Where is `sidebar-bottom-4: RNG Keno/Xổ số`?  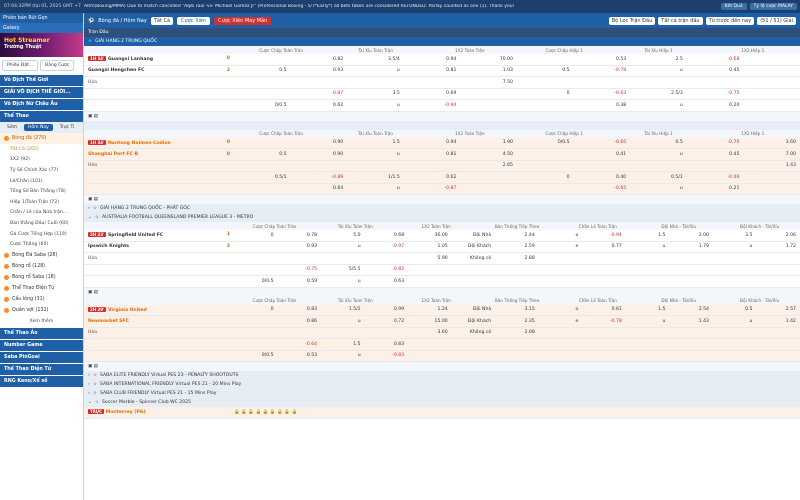 sidebar-bottom-4: RNG Keno/Xổ số is located at coordinates (41, 381).